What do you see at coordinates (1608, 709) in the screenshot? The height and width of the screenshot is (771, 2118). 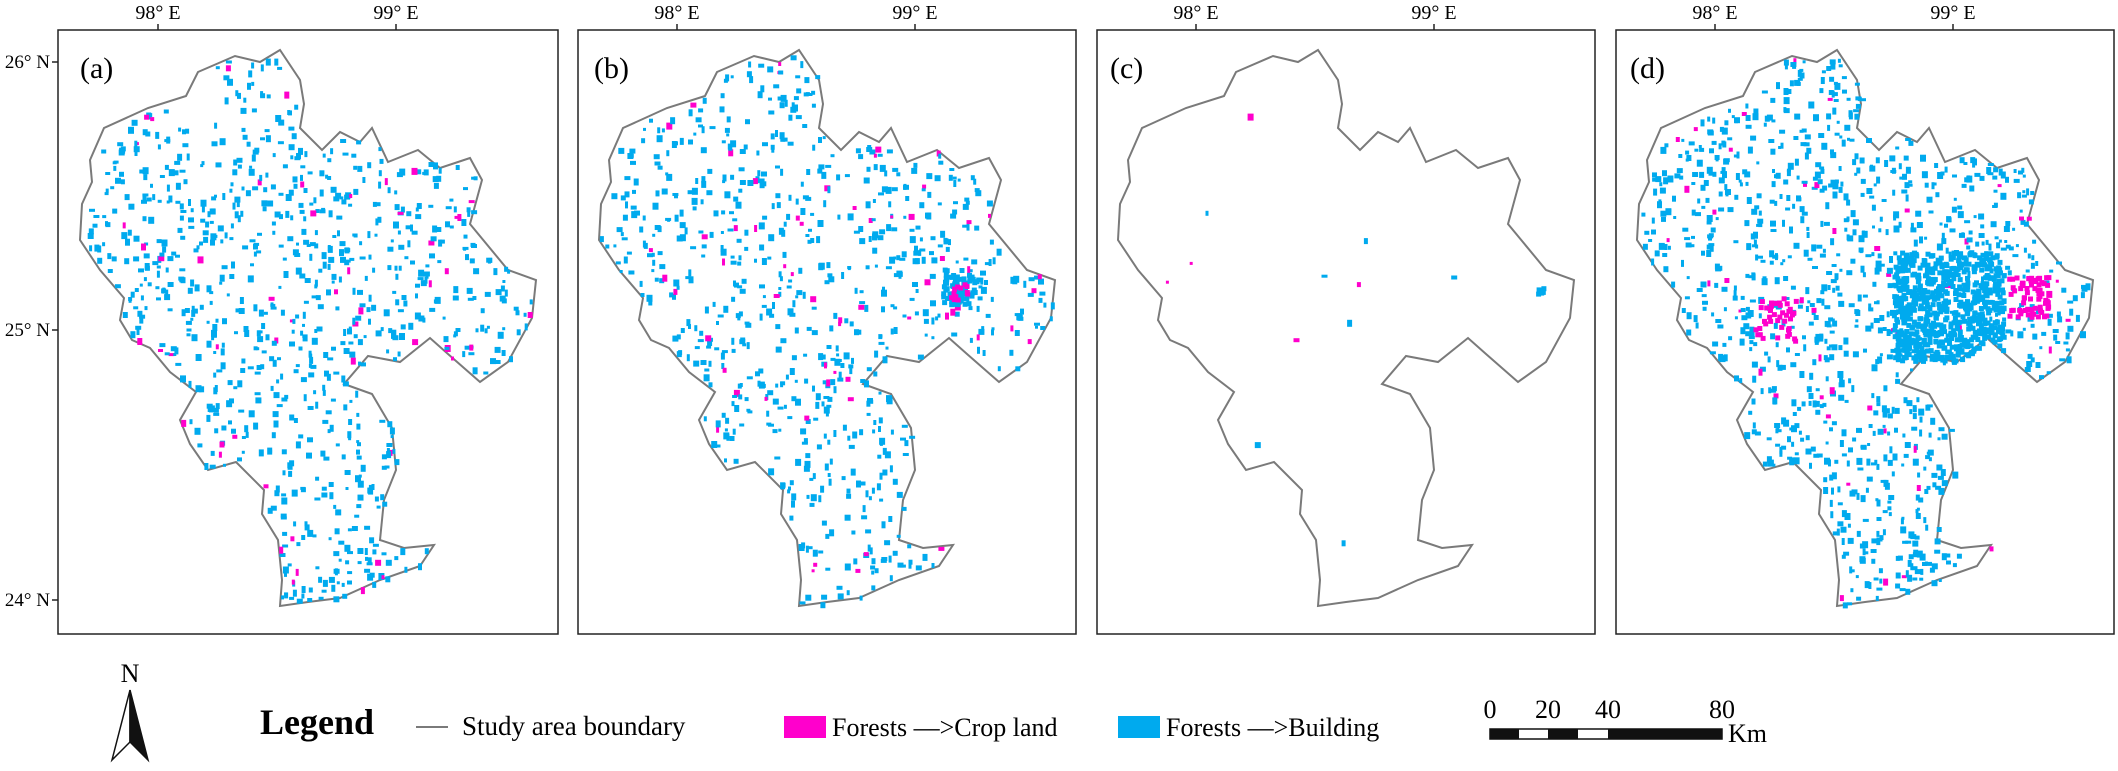 I see `scale-tick-40: 40` at bounding box center [1608, 709].